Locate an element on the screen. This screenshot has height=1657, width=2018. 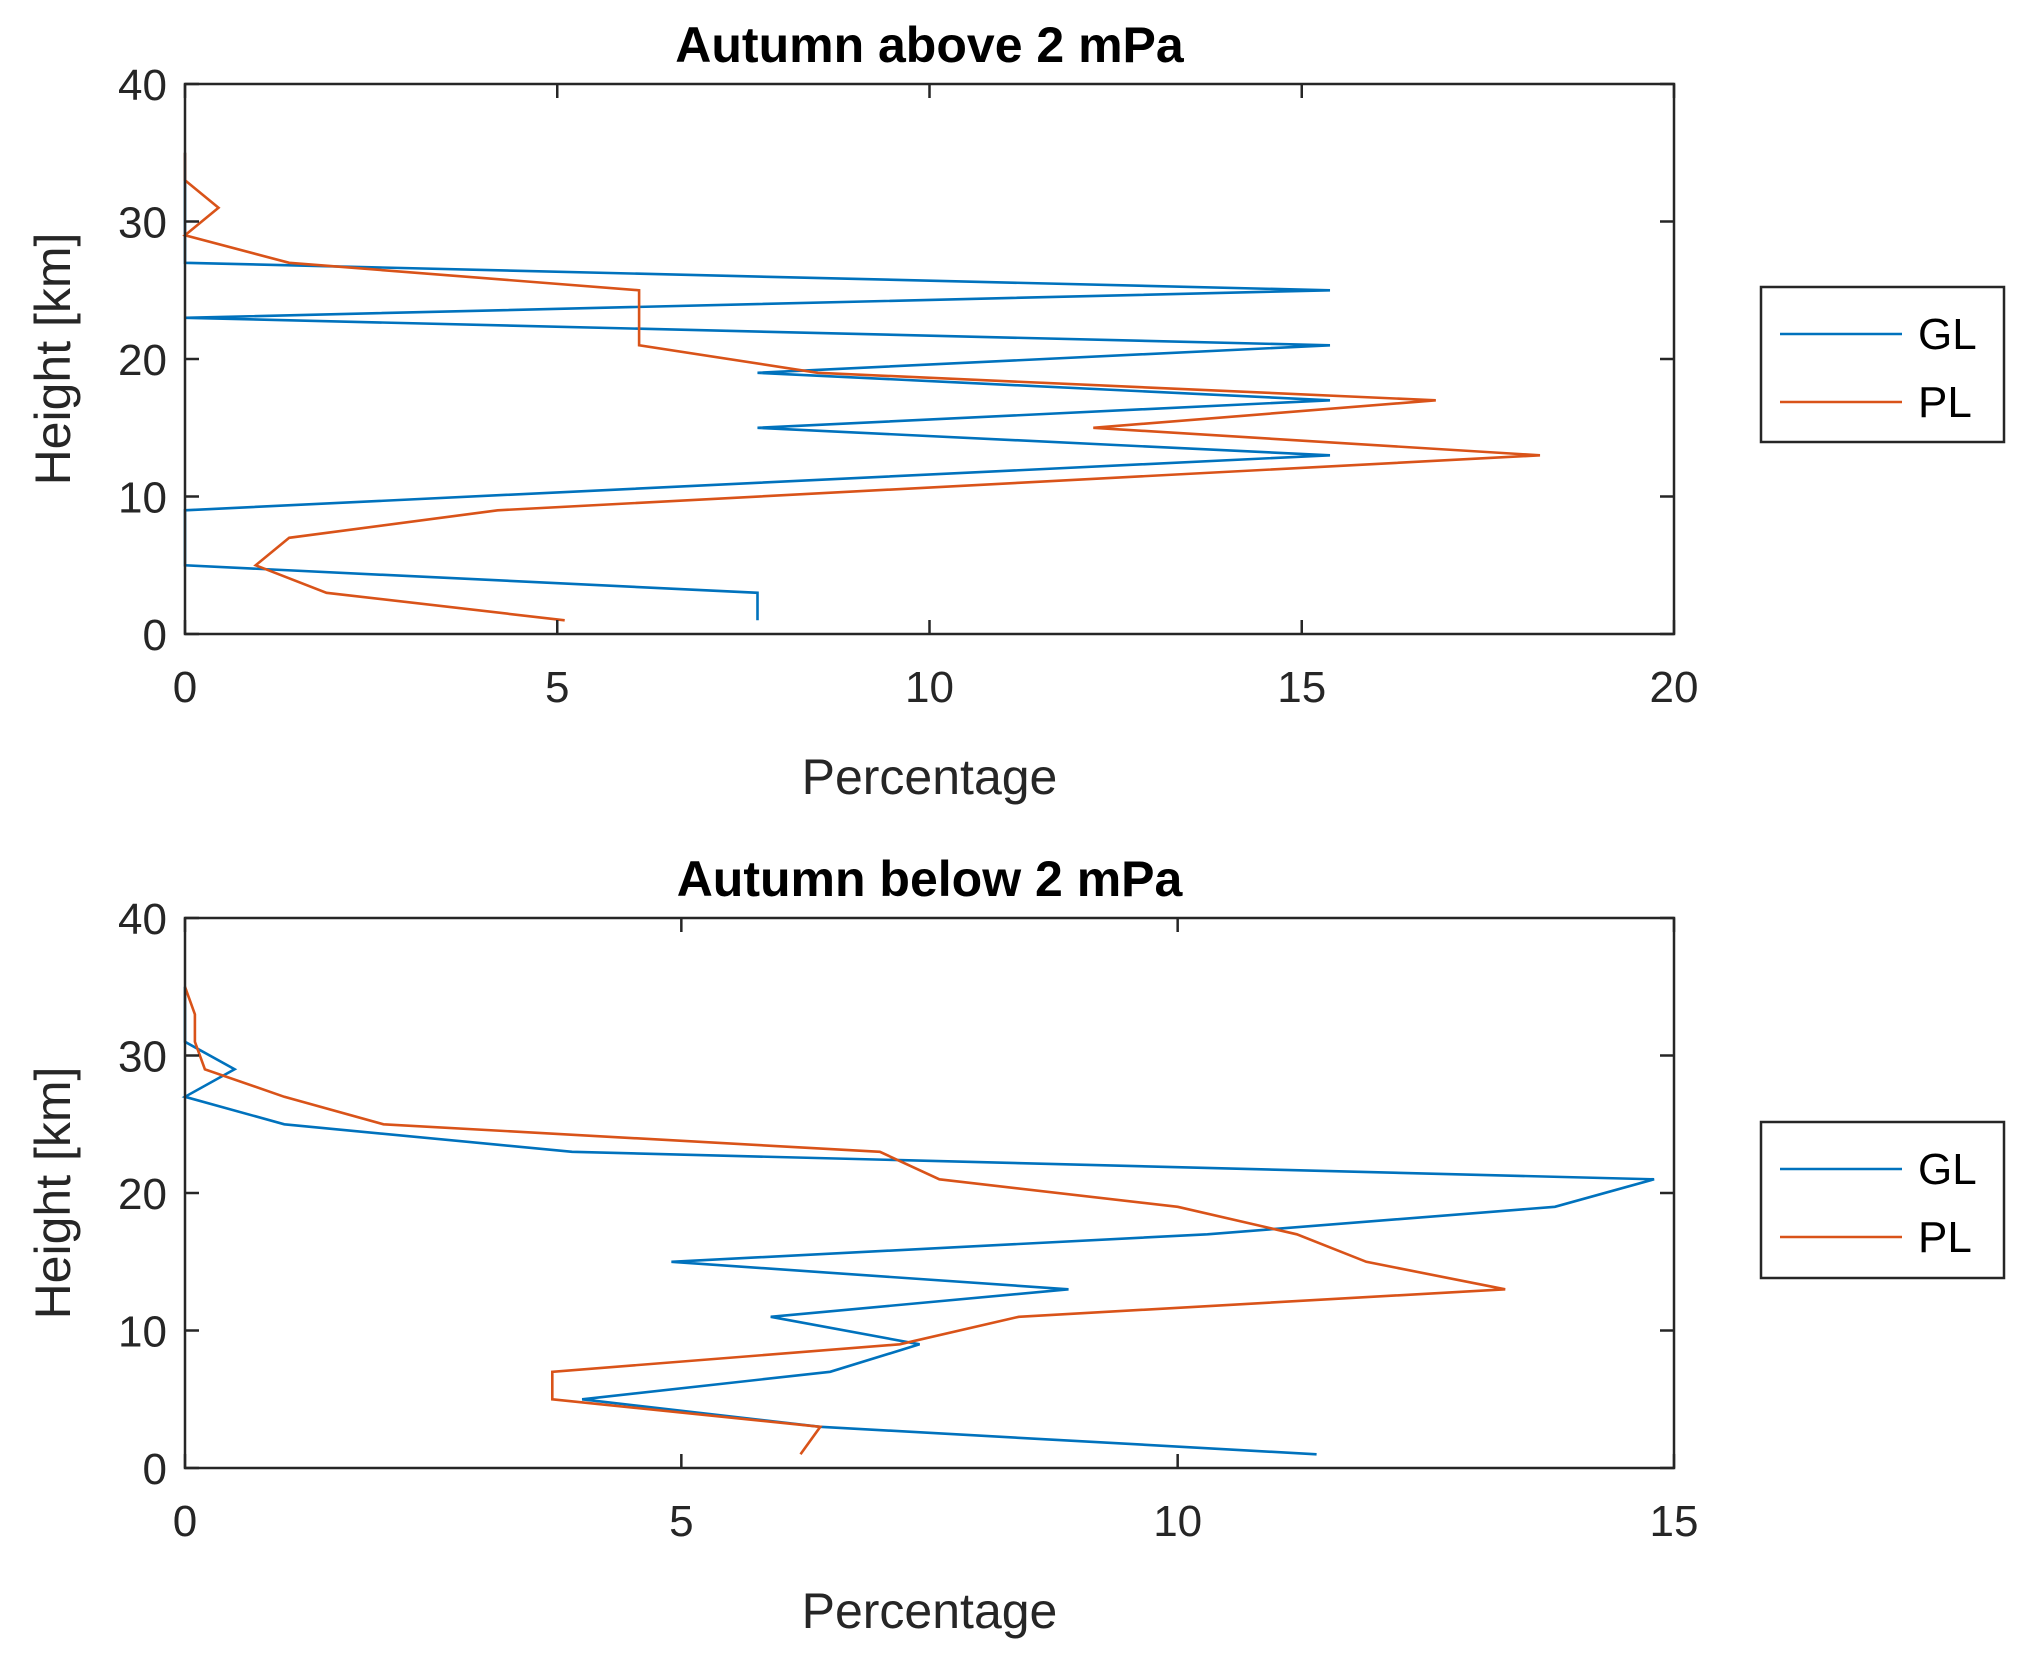
x-tick-label: 20 is located at coordinates (1674, 687).